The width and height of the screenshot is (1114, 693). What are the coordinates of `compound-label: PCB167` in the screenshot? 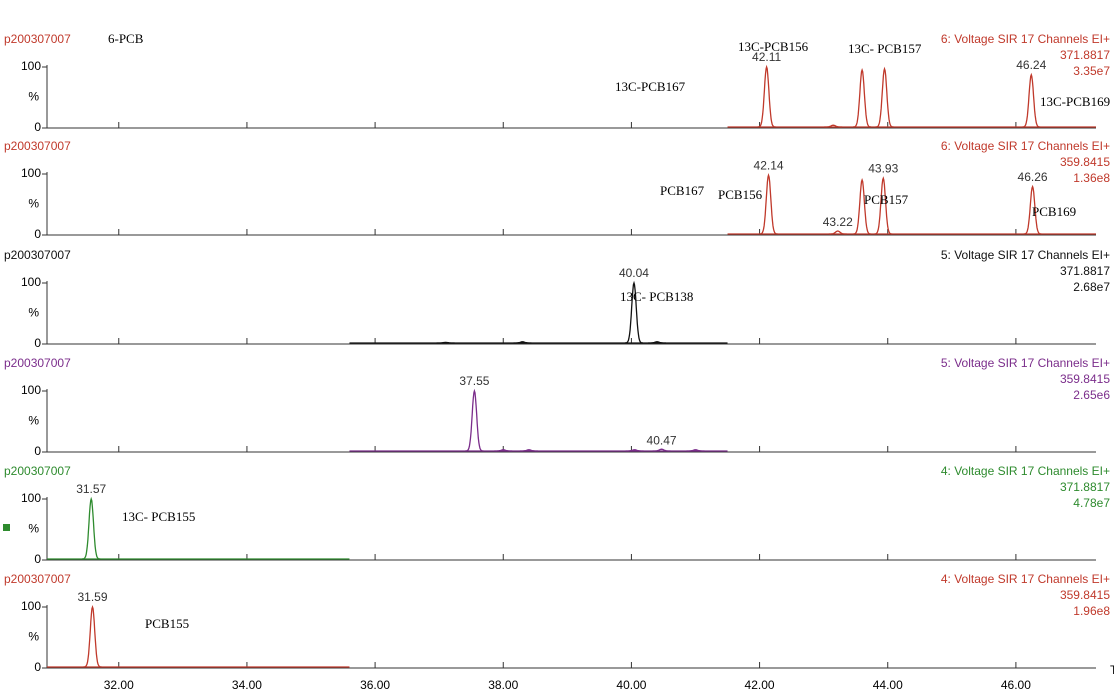 It's located at (682, 190).